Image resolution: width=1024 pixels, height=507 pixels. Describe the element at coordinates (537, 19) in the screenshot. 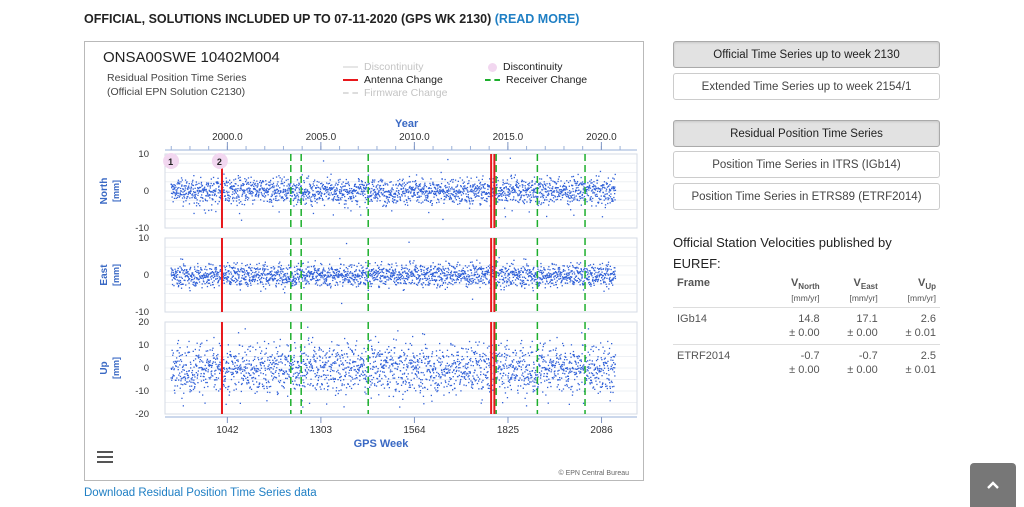

I see `read-more-link: (READ MORE)` at that location.